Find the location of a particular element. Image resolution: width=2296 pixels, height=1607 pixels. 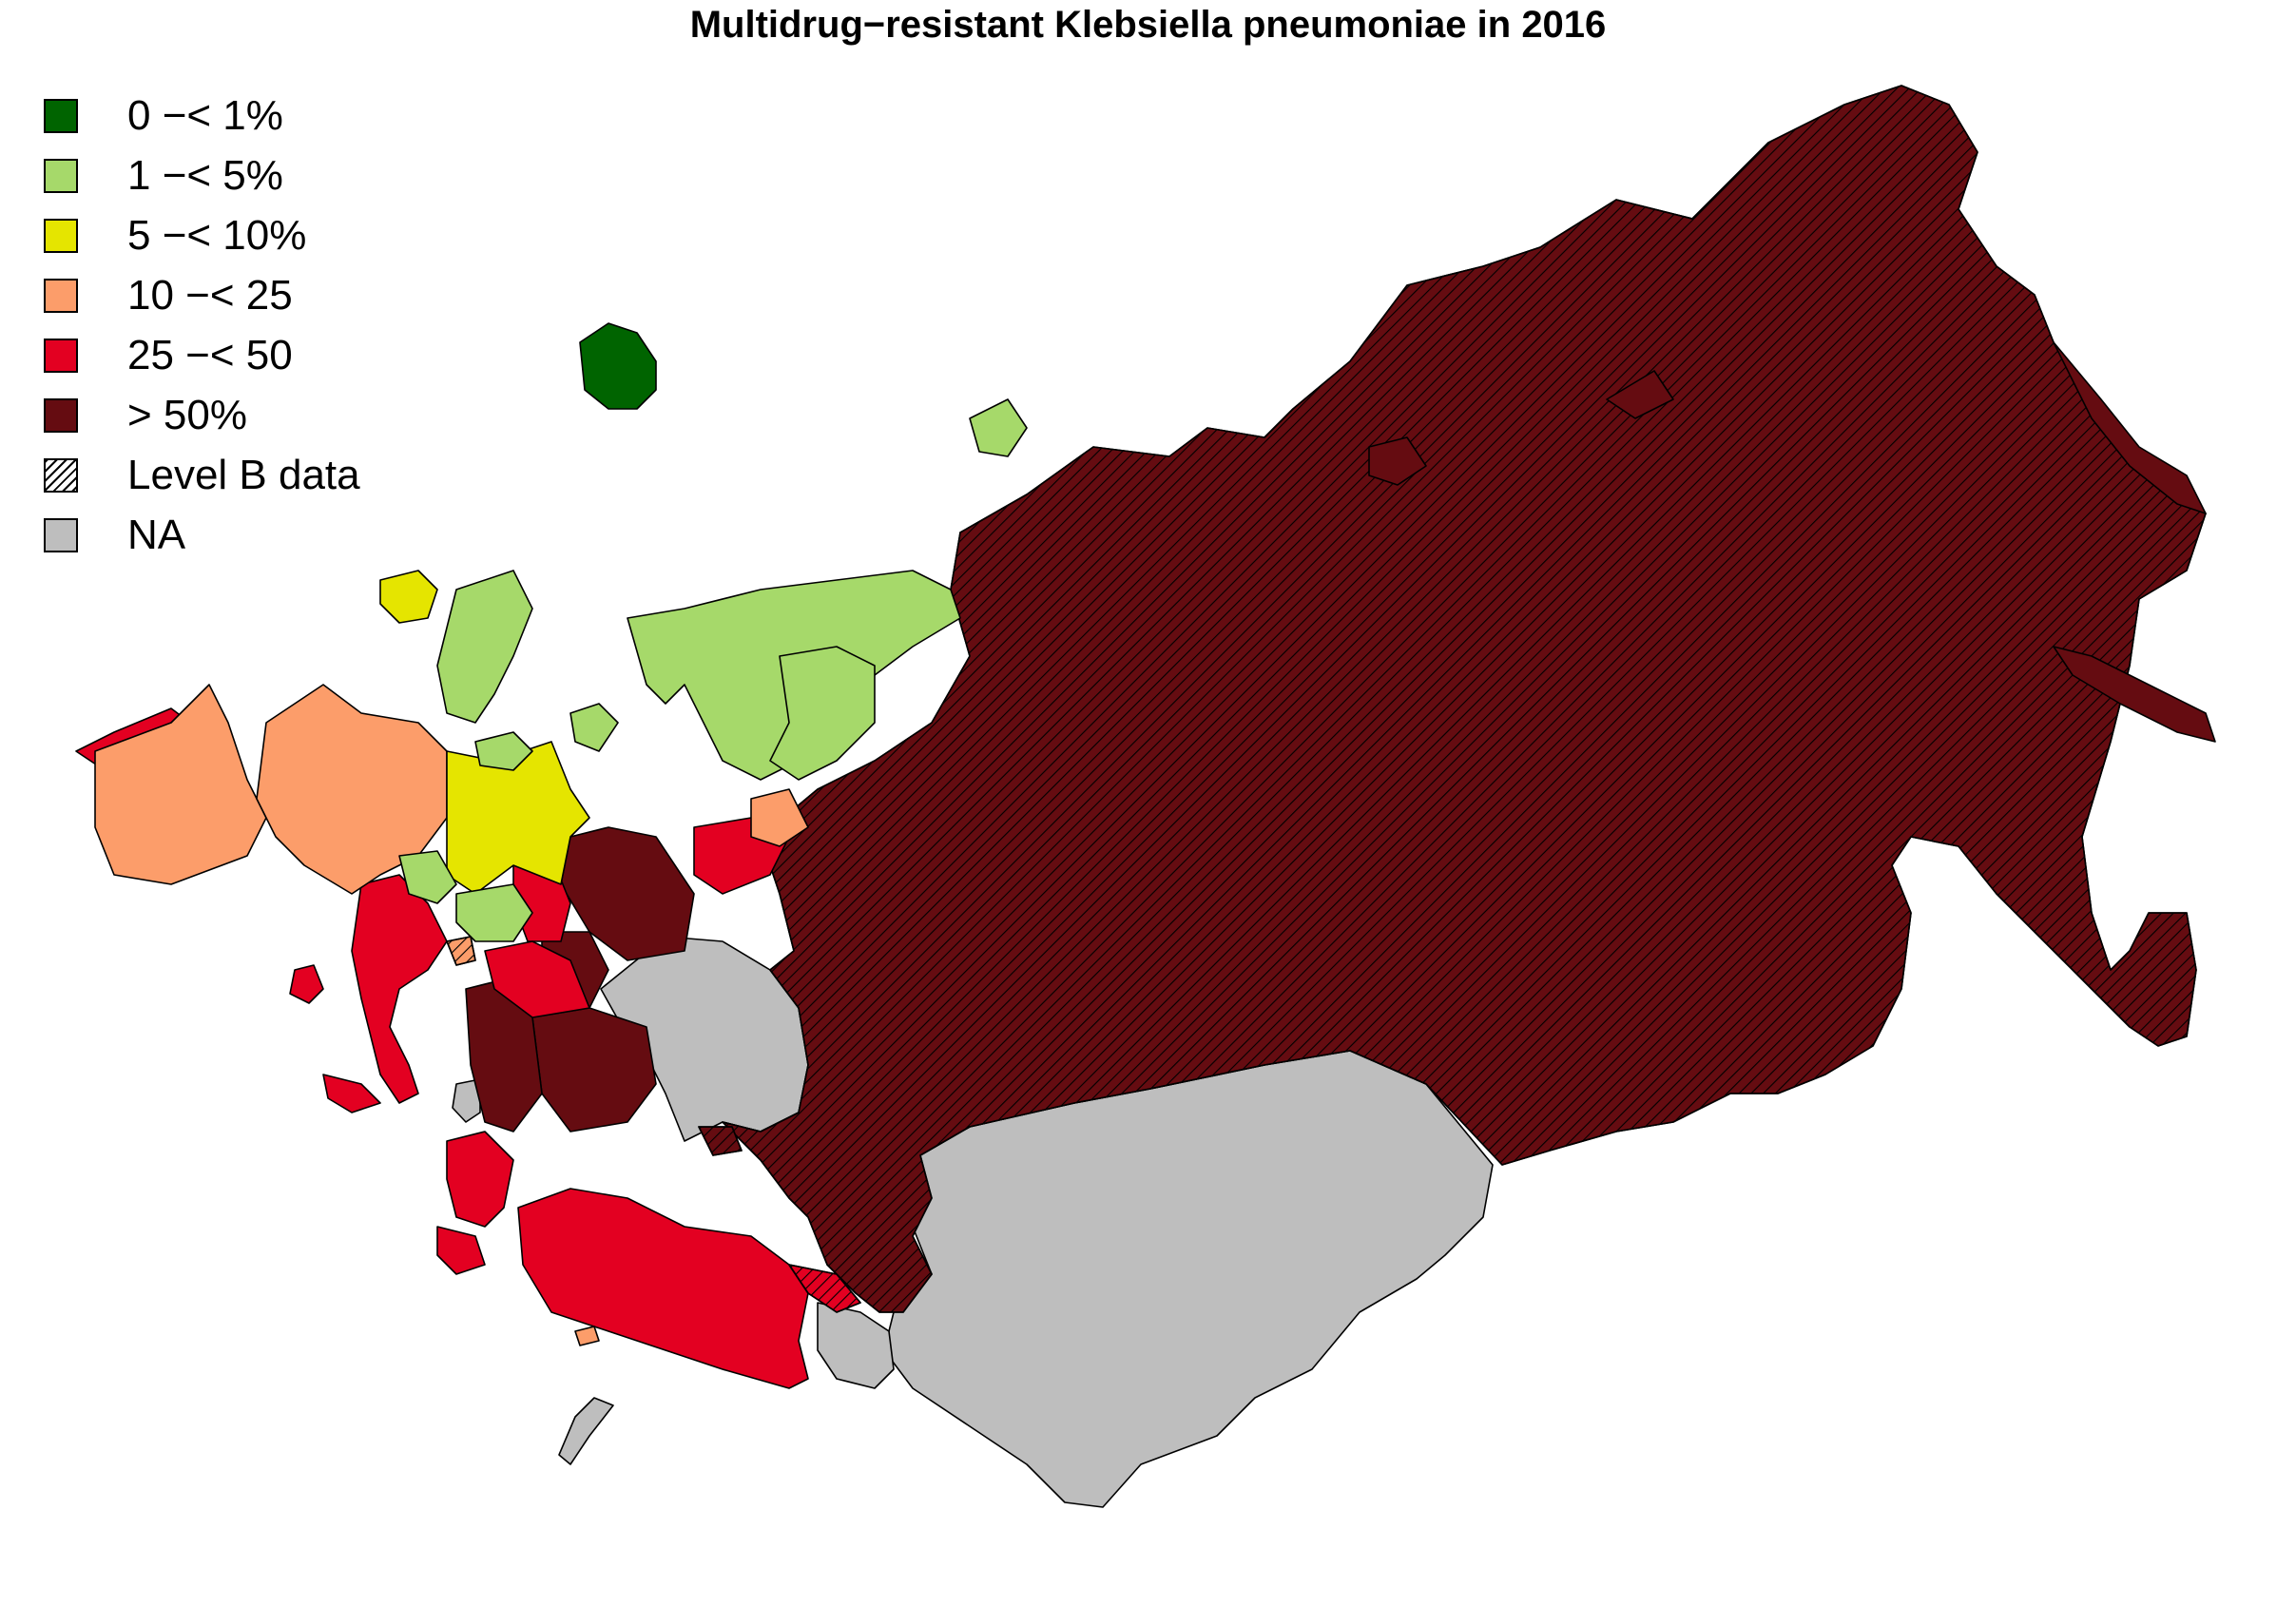

region-spain is located at coordinates (180, 784).